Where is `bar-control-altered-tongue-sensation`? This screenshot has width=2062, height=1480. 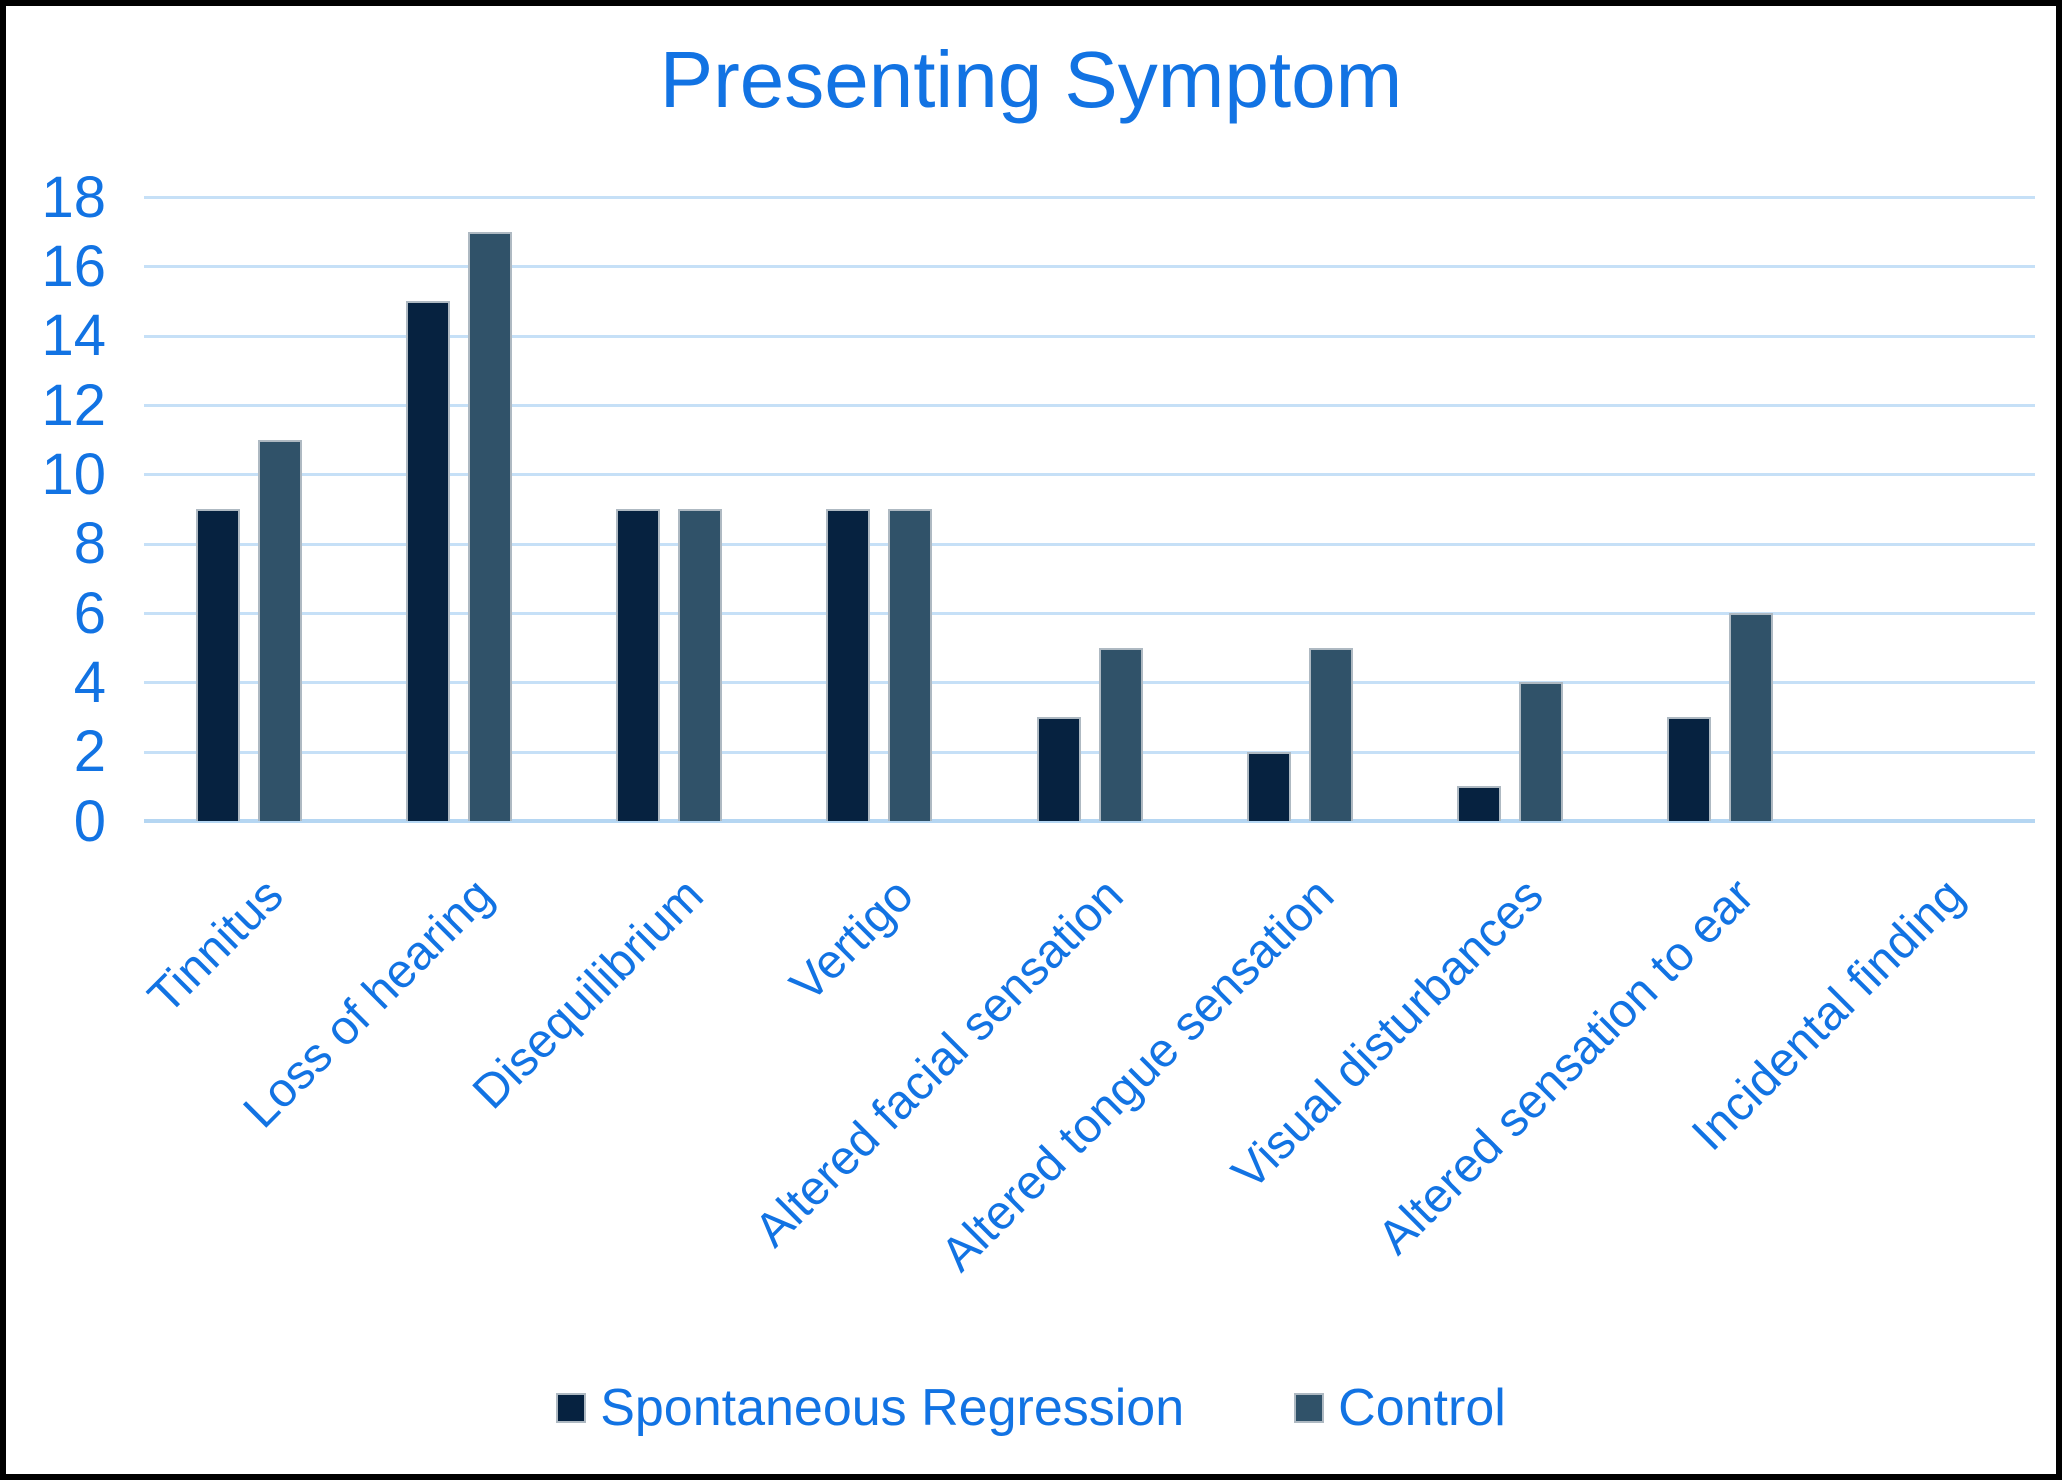
bar-control-altered-tongue-sensation is located at coordinates (1330, 734).